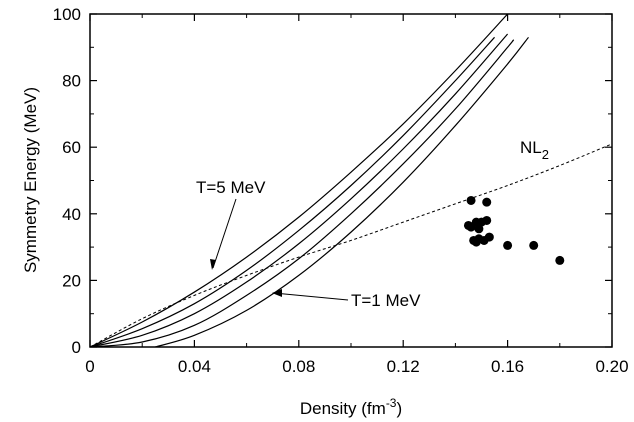 The width and height of the screenshot is (634, 422). Describe the element at coordinates (311, 296) in the screenshot. I see `annotation-t1-arrow` at that location.